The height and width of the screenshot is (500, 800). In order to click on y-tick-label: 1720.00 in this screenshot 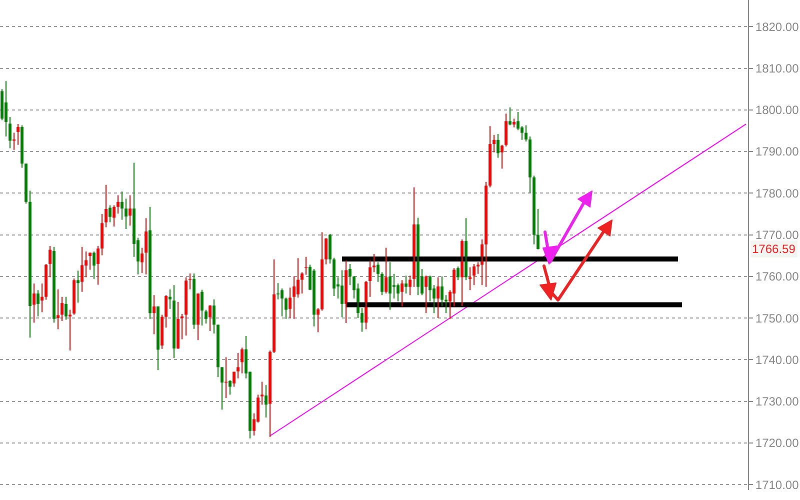, I will do `click(777, 443)`.